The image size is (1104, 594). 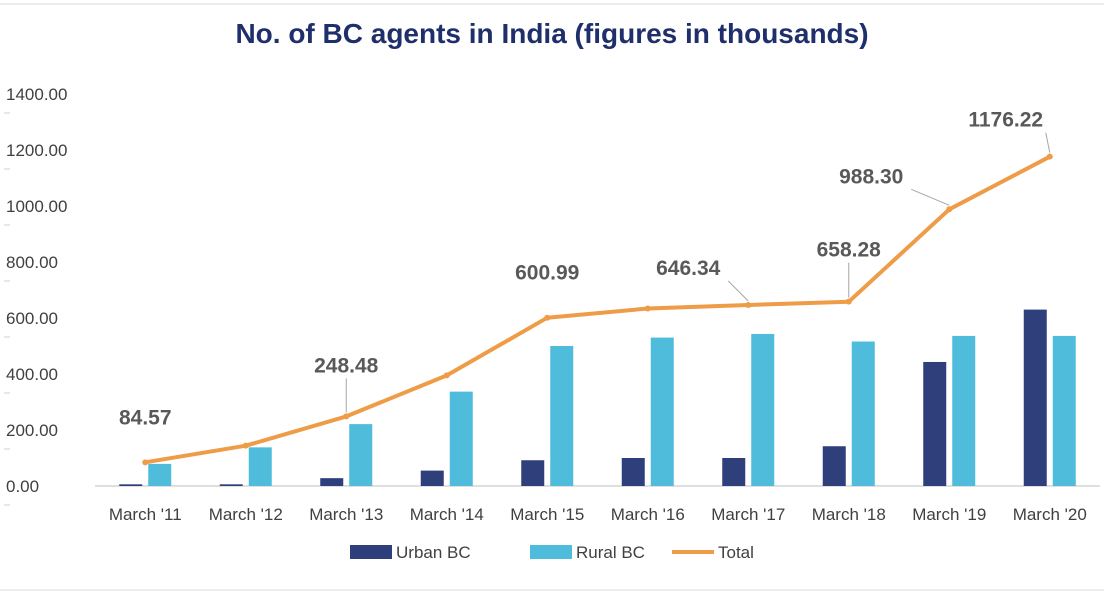 I want to click on y-tick-label: 1400.00, so click(x=36, y=94).